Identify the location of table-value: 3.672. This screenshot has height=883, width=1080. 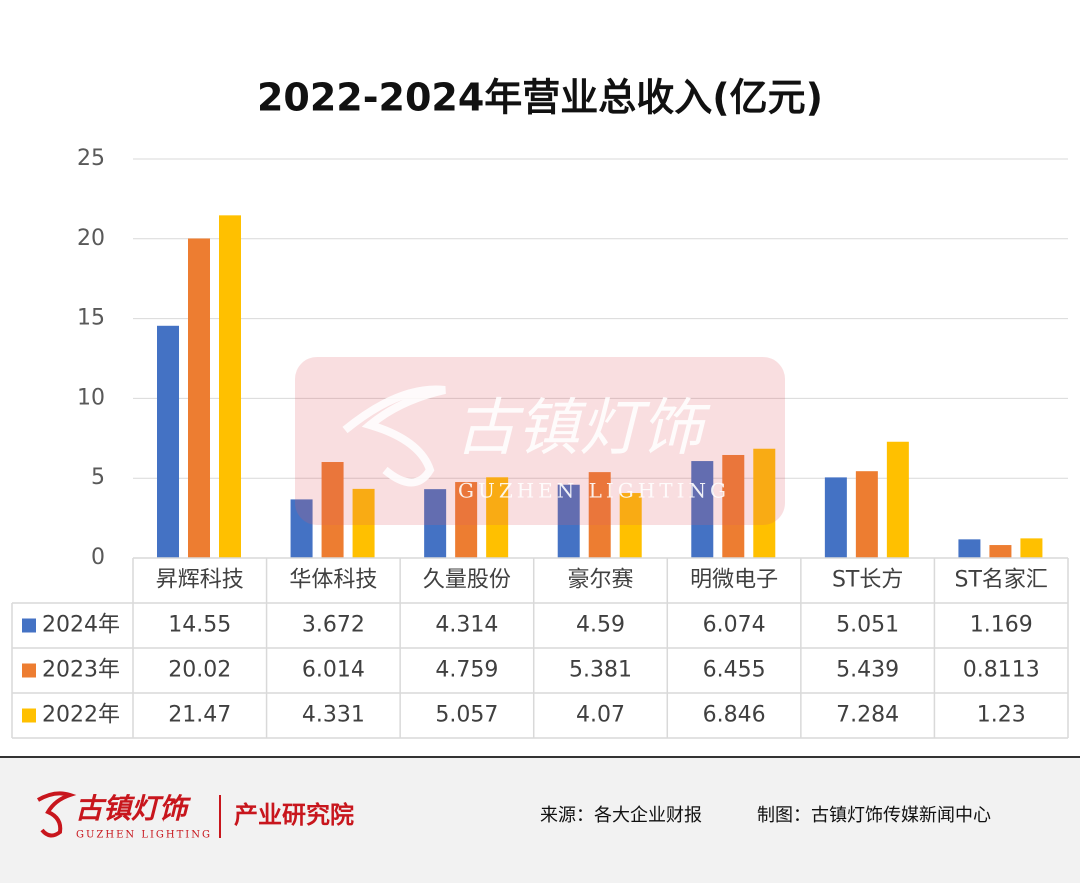
(333, 625).